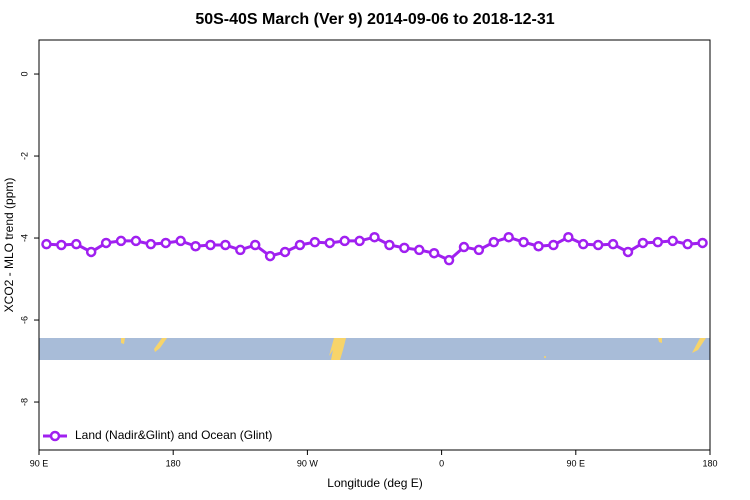 Image resolution: width=750 pixels, height=500 pixels. Describe the element at coordinates (55, 436) in the screenshot. I see `legend-marker` at that location.